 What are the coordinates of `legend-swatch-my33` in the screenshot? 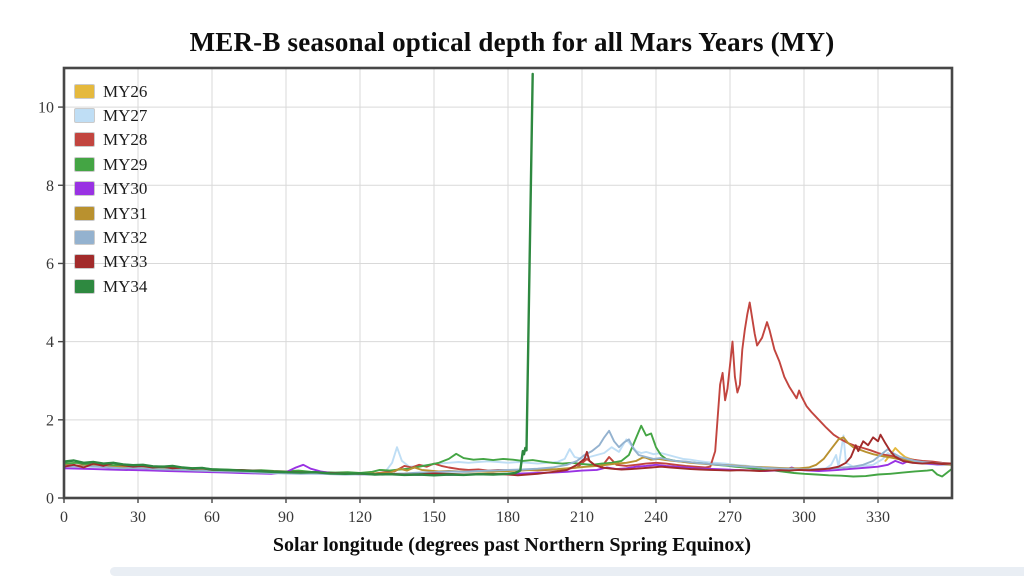 It's located at (84, 262).